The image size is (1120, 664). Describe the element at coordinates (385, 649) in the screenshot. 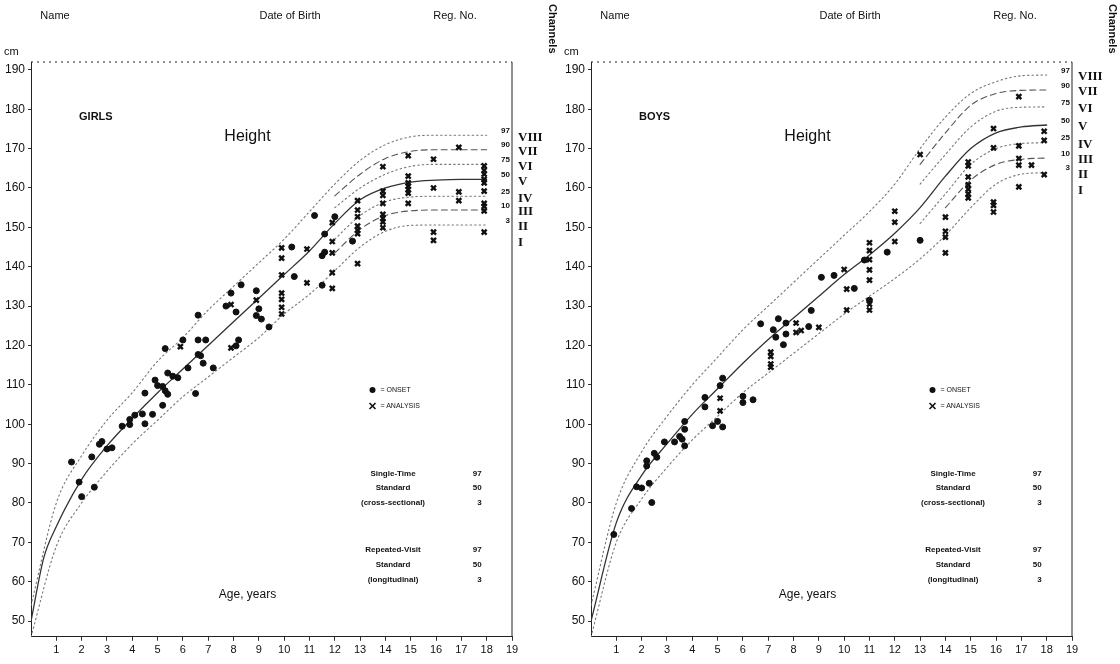

I see `x-tick-label: 14` at that location.